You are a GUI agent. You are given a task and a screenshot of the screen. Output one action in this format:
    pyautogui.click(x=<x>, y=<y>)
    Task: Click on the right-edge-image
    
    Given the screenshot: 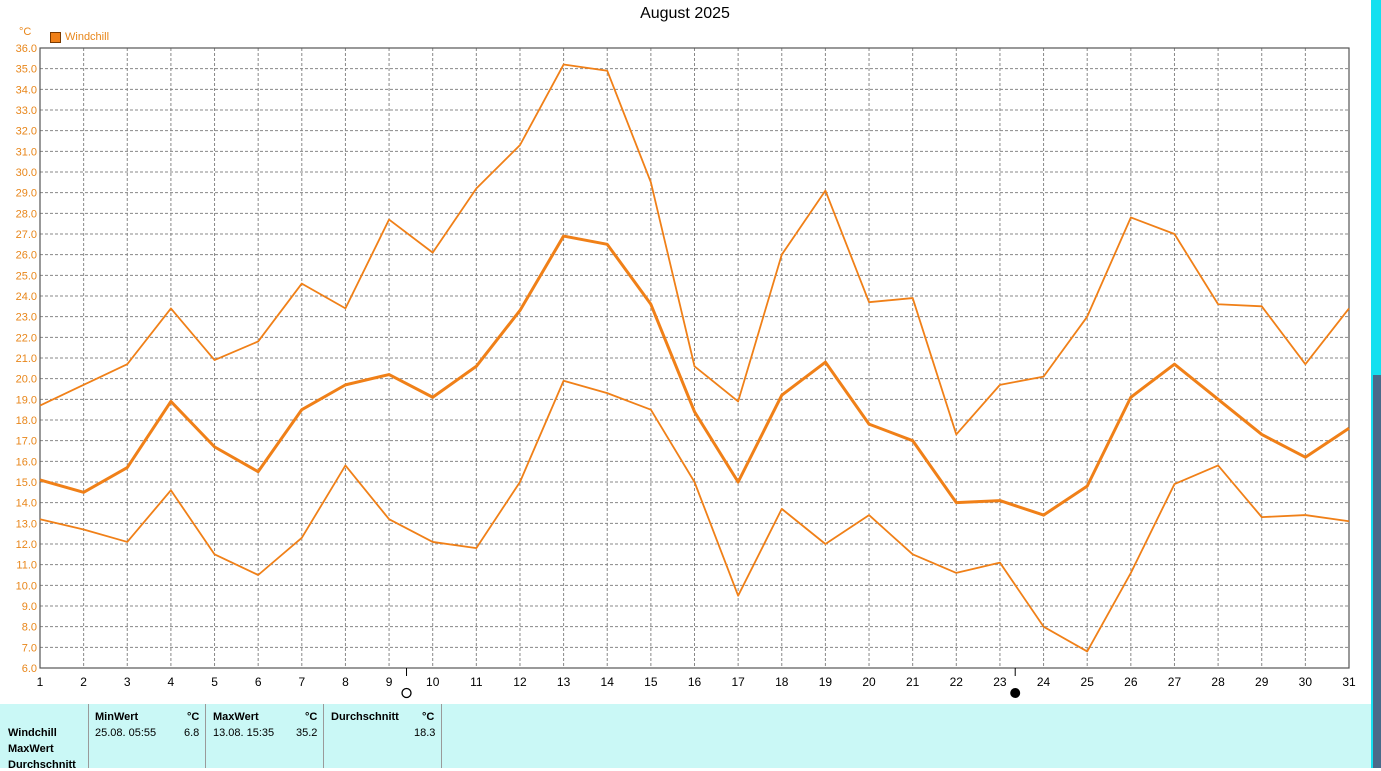 What is the action you would take?
    pyautogui.click(x=1377, y=571)
    